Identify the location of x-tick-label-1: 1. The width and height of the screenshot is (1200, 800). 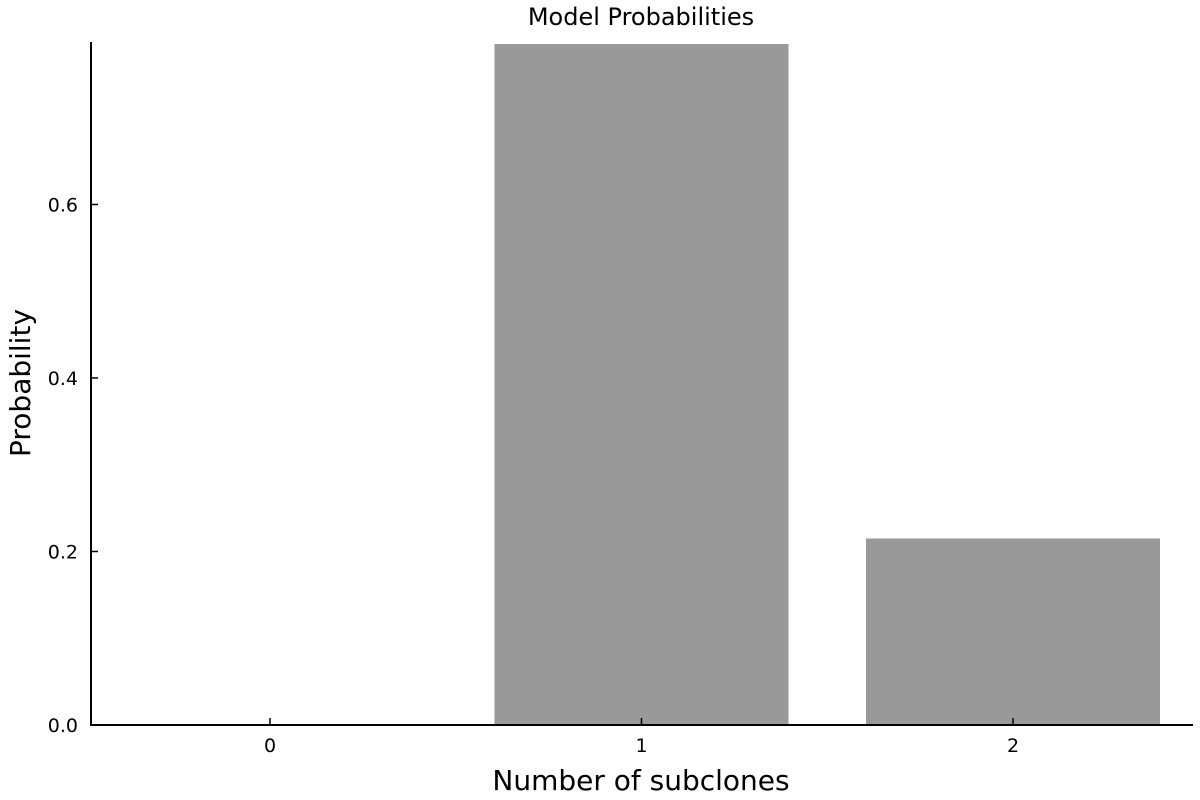
(641, 746).